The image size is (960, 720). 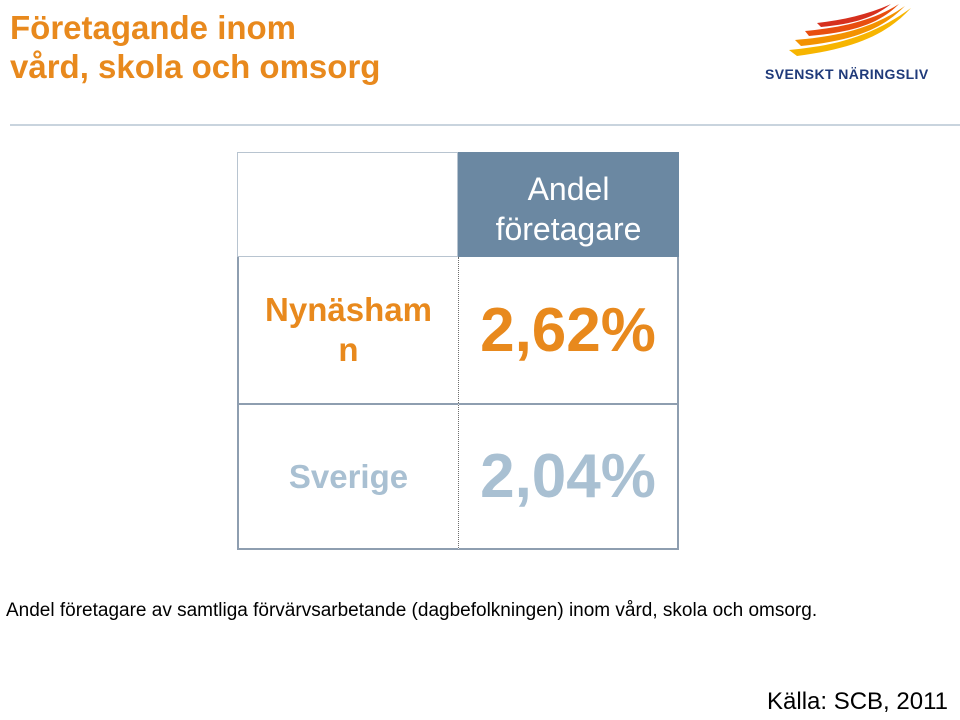 I want to click on table-header-cell: Andel företagare, so click(x=568, y=204).